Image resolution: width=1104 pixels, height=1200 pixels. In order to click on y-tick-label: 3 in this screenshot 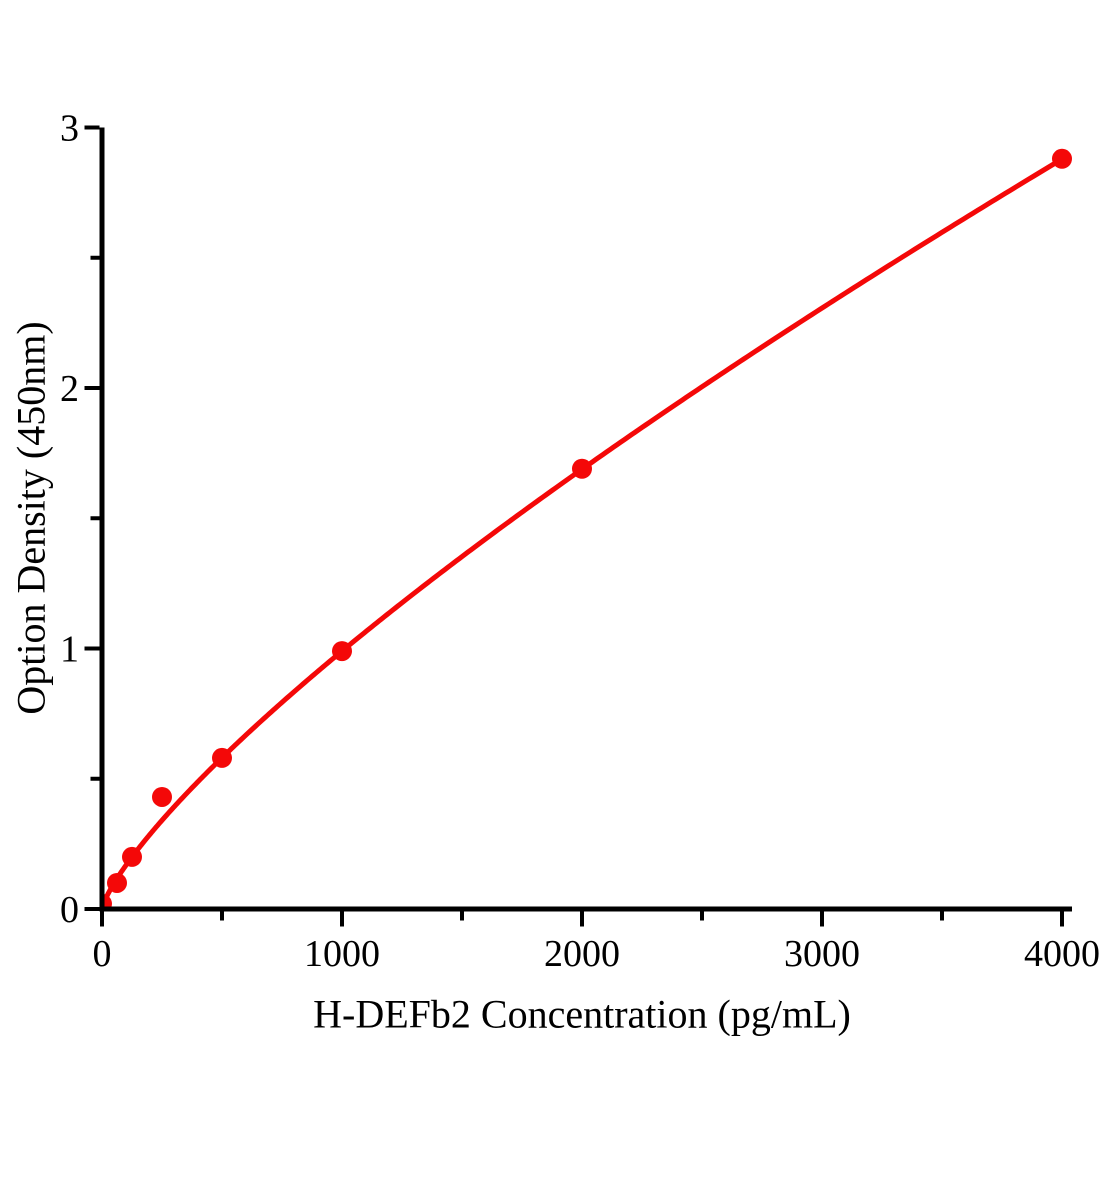, I will do `click(69, 129)`.